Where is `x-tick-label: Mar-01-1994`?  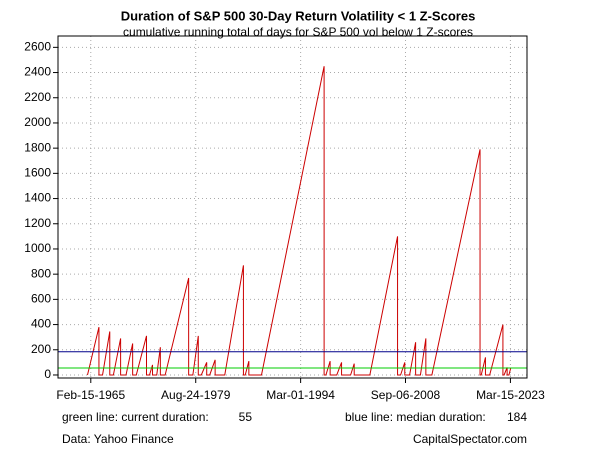 x-tick-label: Mar-01-1994 is located at coordinates (300, 395).